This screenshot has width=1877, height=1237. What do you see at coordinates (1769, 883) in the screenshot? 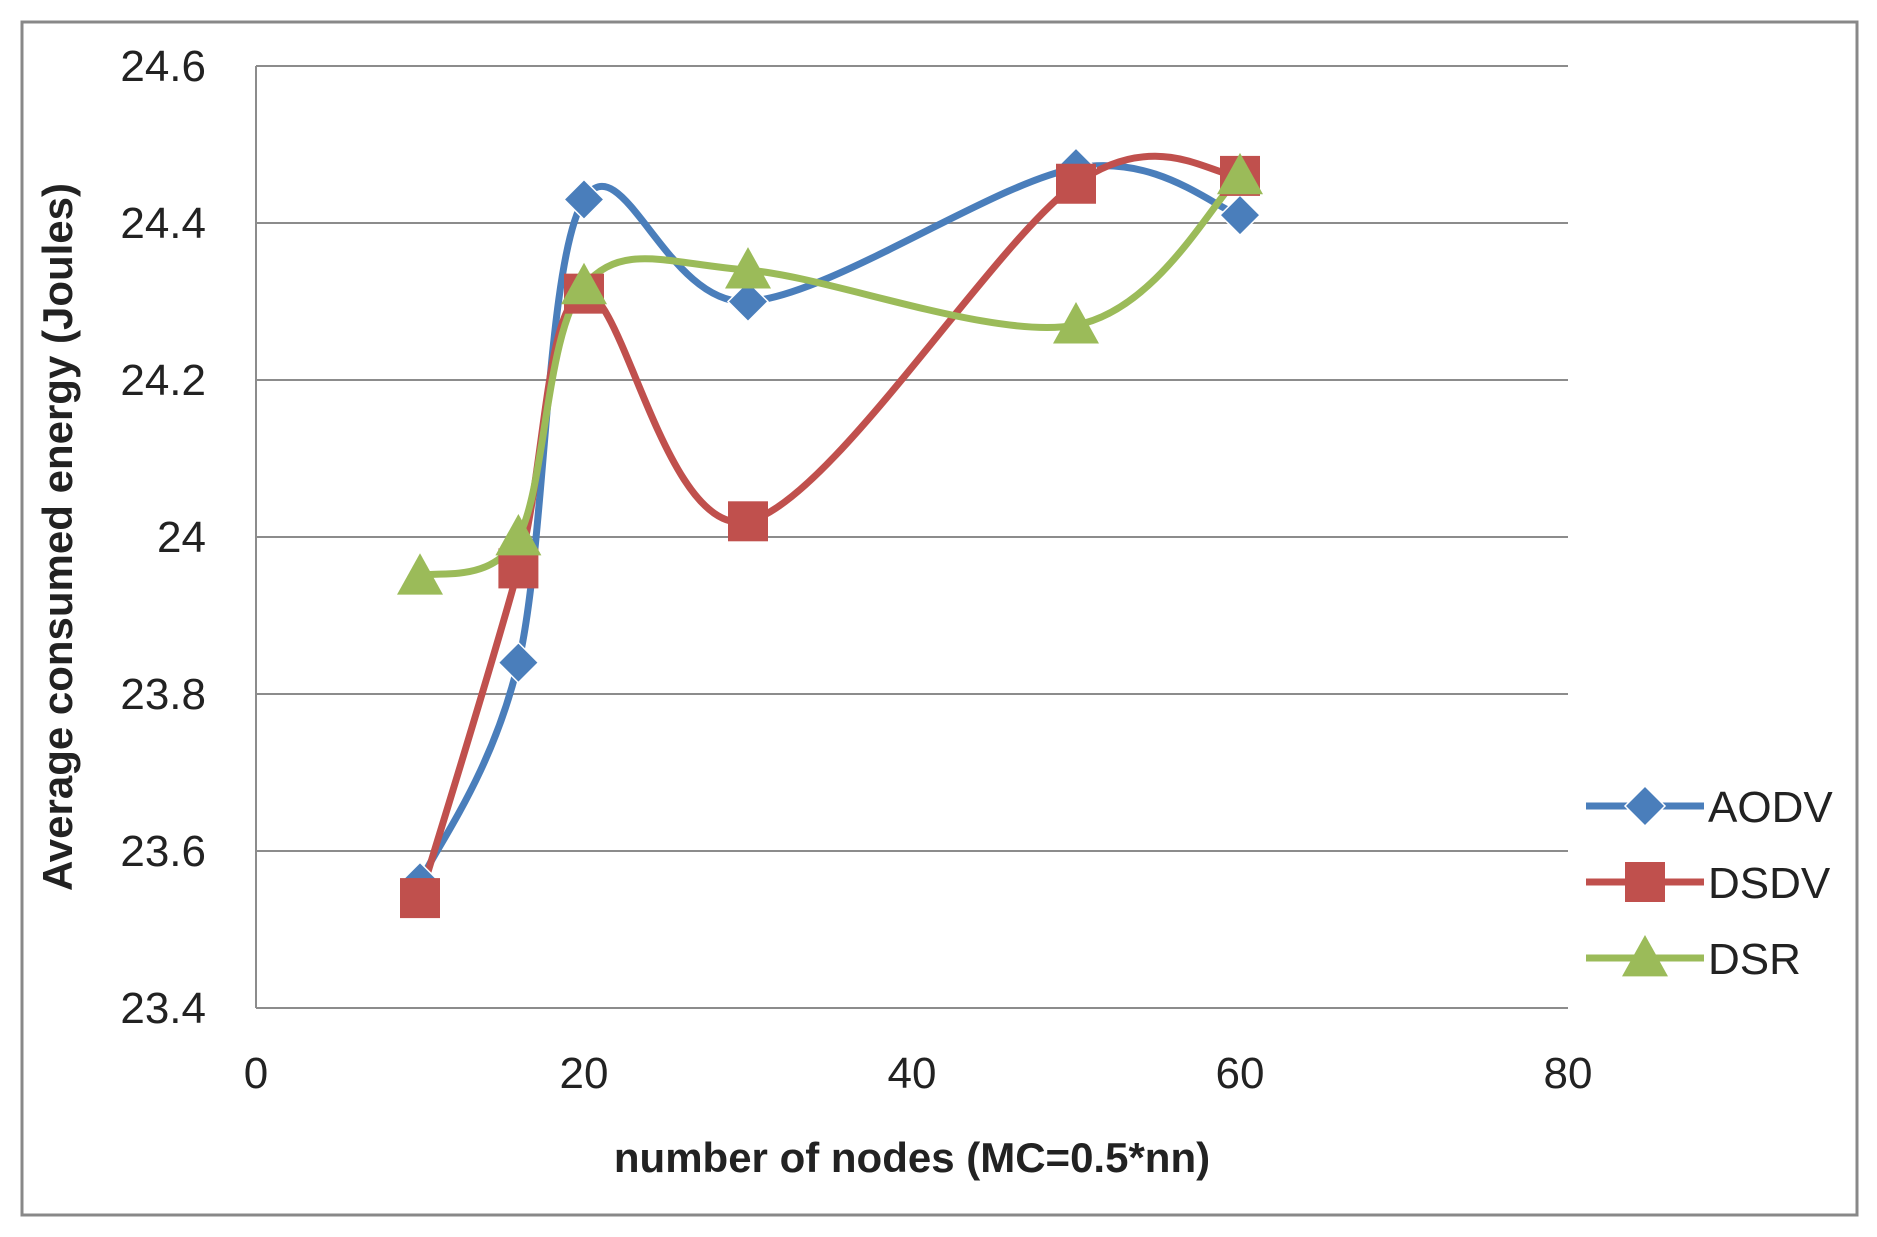
I see `legend-label: DSDV` at bounding box center [1769, 883].